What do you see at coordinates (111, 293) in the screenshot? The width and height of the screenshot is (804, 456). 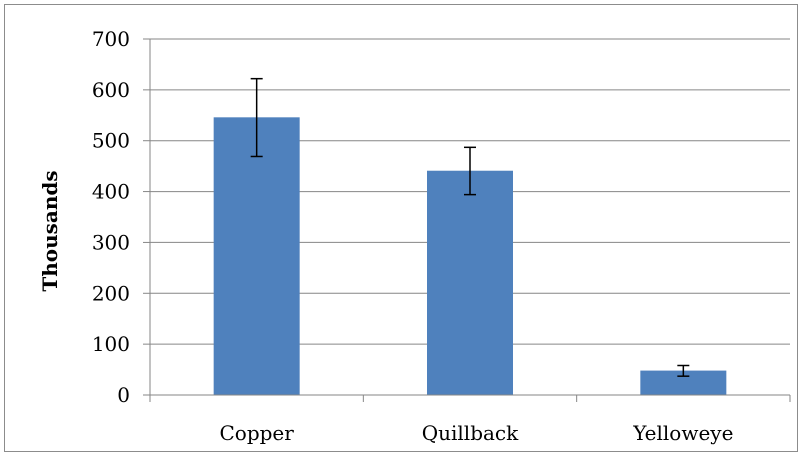 I see `y-tick-label: 200` at bounding box center [111, 293].